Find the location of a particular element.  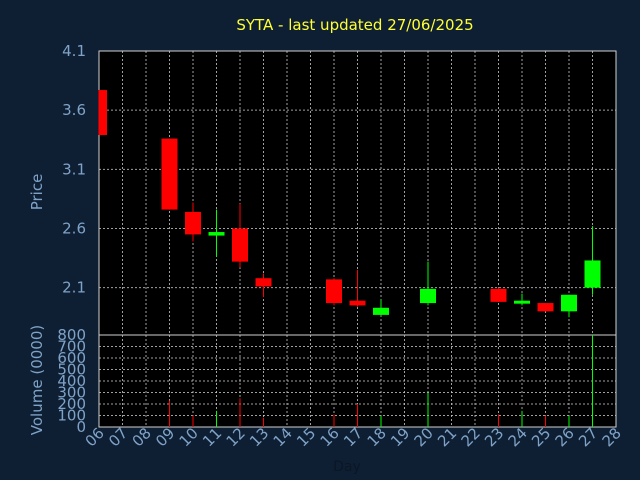

volume-tick-label: 300 is located at coordinates (71, 393).